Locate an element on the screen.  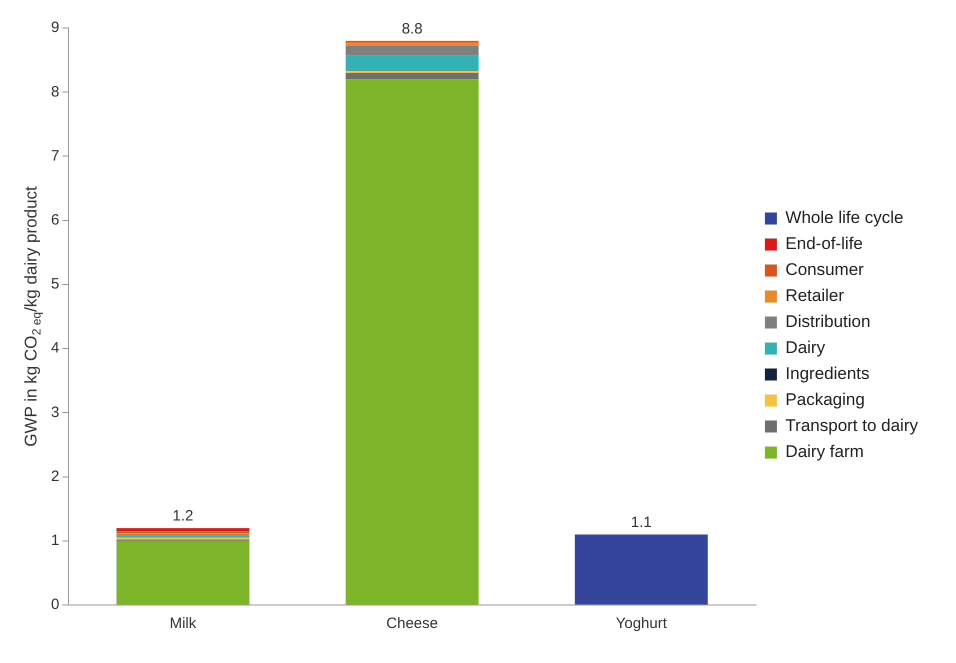
y-tick-label: 0 is located at coordinates (55, 605).